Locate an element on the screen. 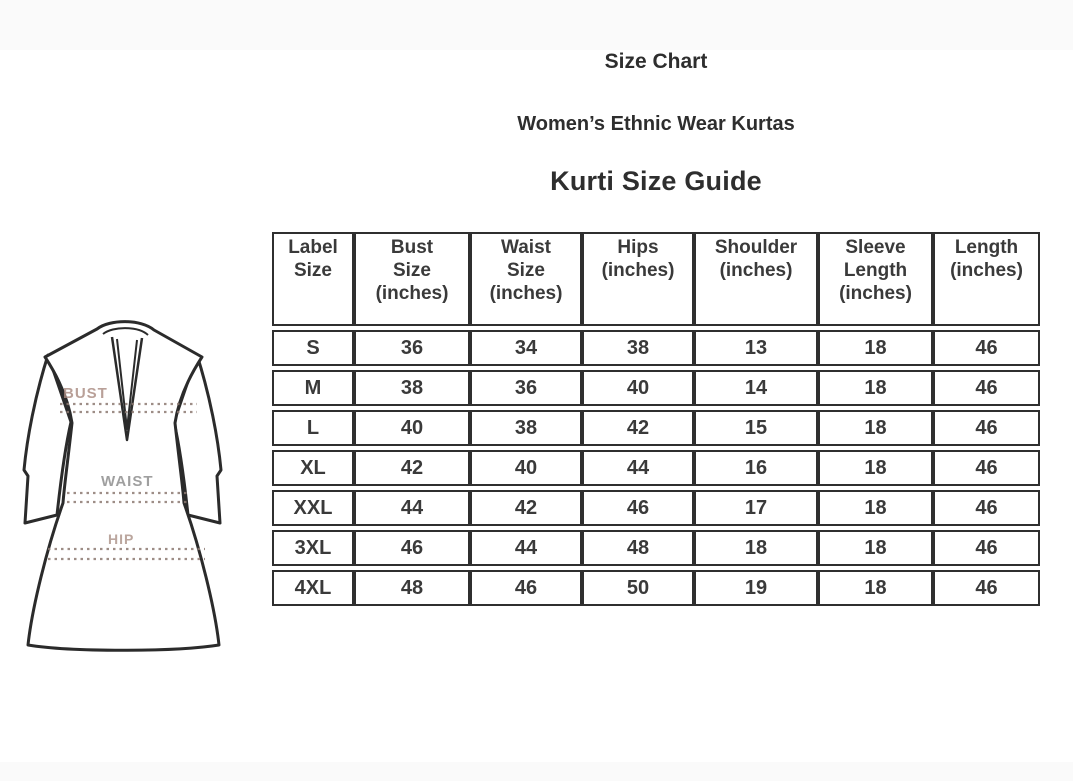  measurement-cell: 50 is located at coordinates (638, 588).